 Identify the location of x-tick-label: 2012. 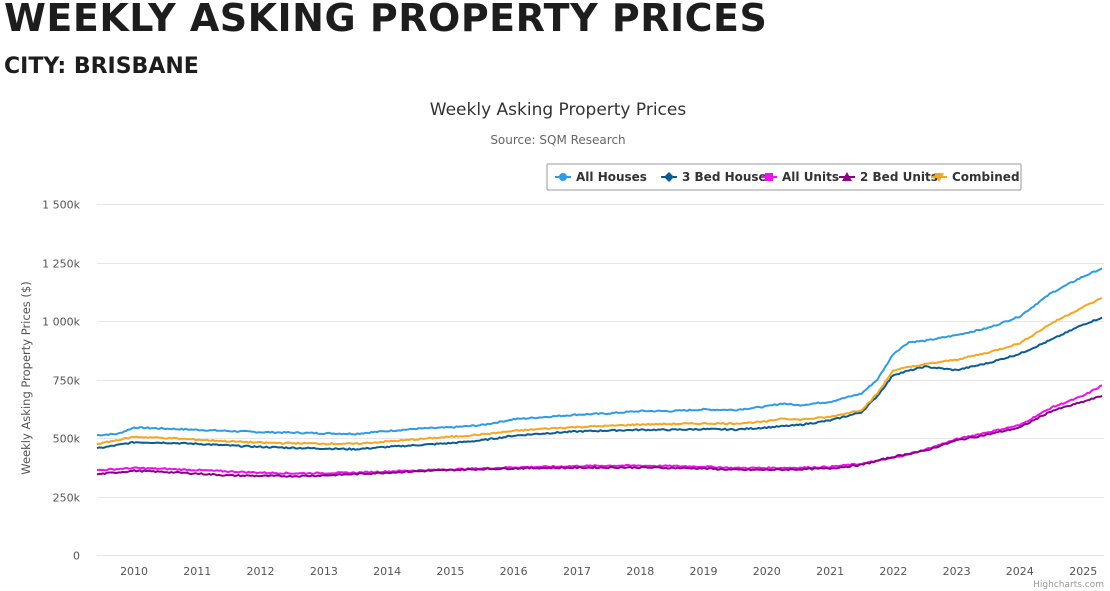
(261, 571).